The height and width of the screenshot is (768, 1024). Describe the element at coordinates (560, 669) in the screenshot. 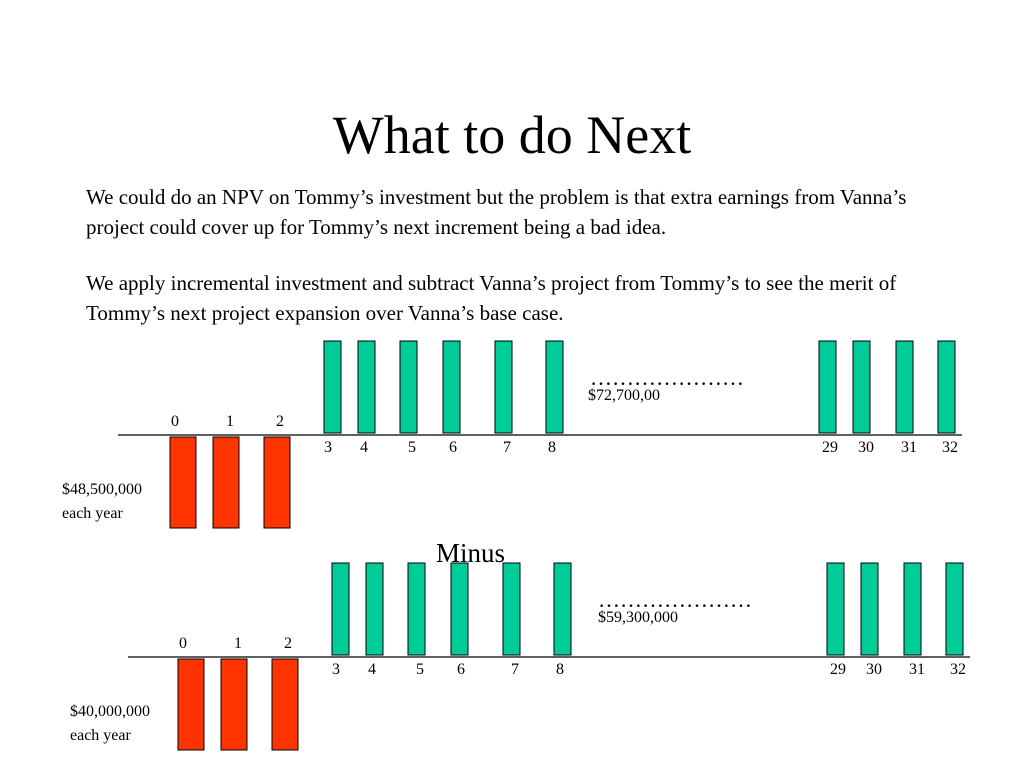

I see `diagram-2-period-label-8: 8` at that location.